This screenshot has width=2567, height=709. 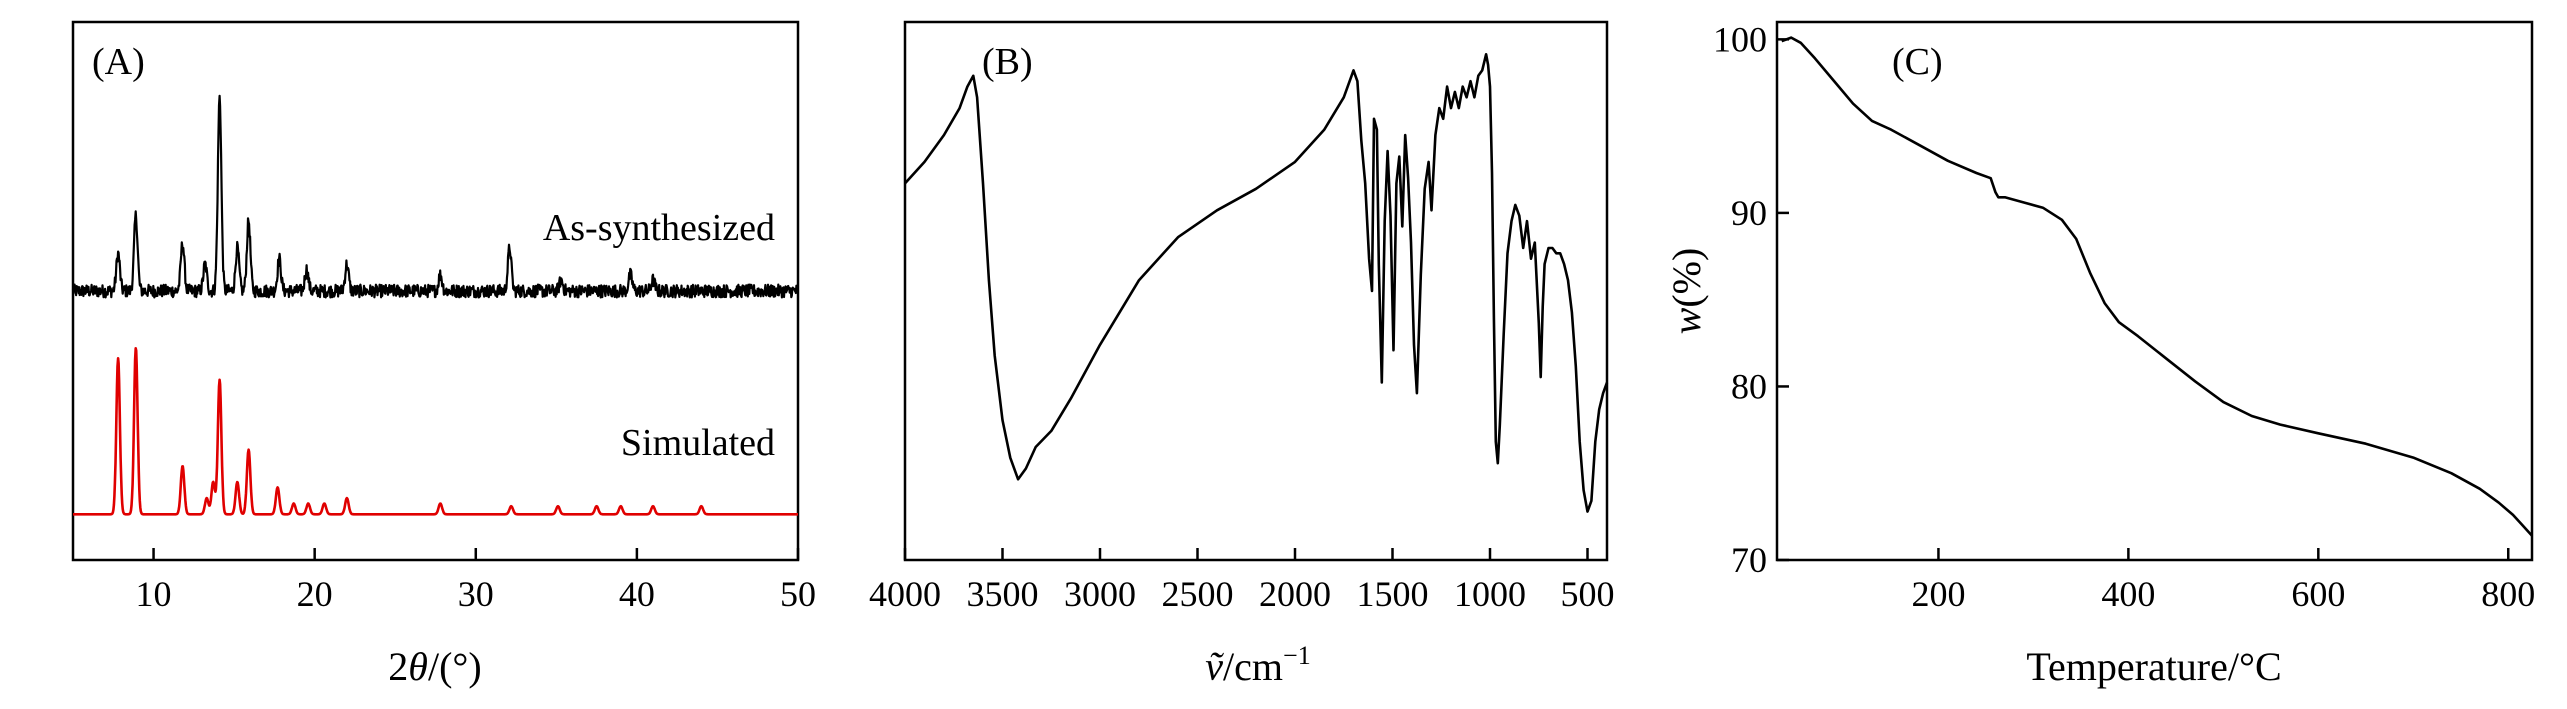 I want to click on panel-c-y-tick-label: 70, so click(x=1749, y=560).